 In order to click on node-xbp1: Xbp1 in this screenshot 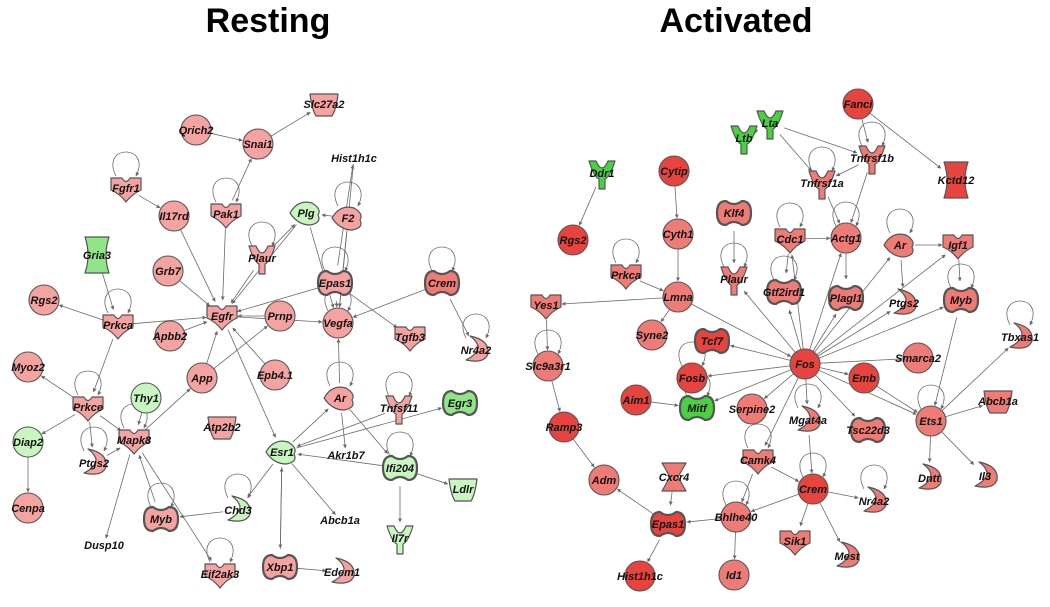, I will do `click(280, 567)`.